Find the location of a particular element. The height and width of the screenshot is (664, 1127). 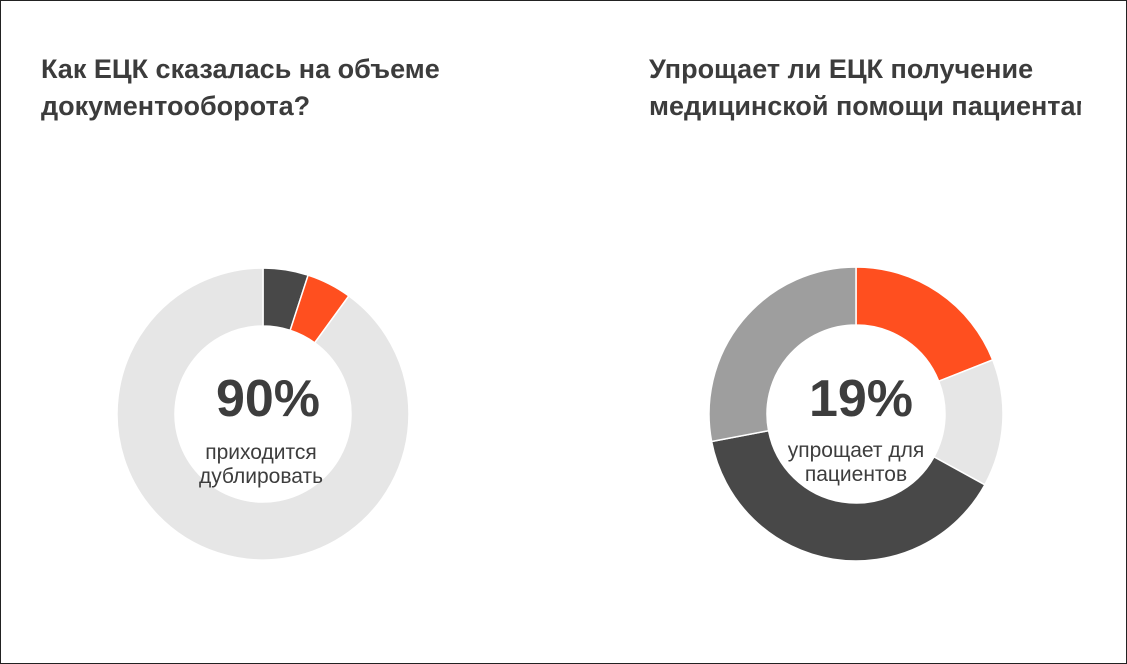

center-caption: приходится дублировать is located at coordinates (261, 465).